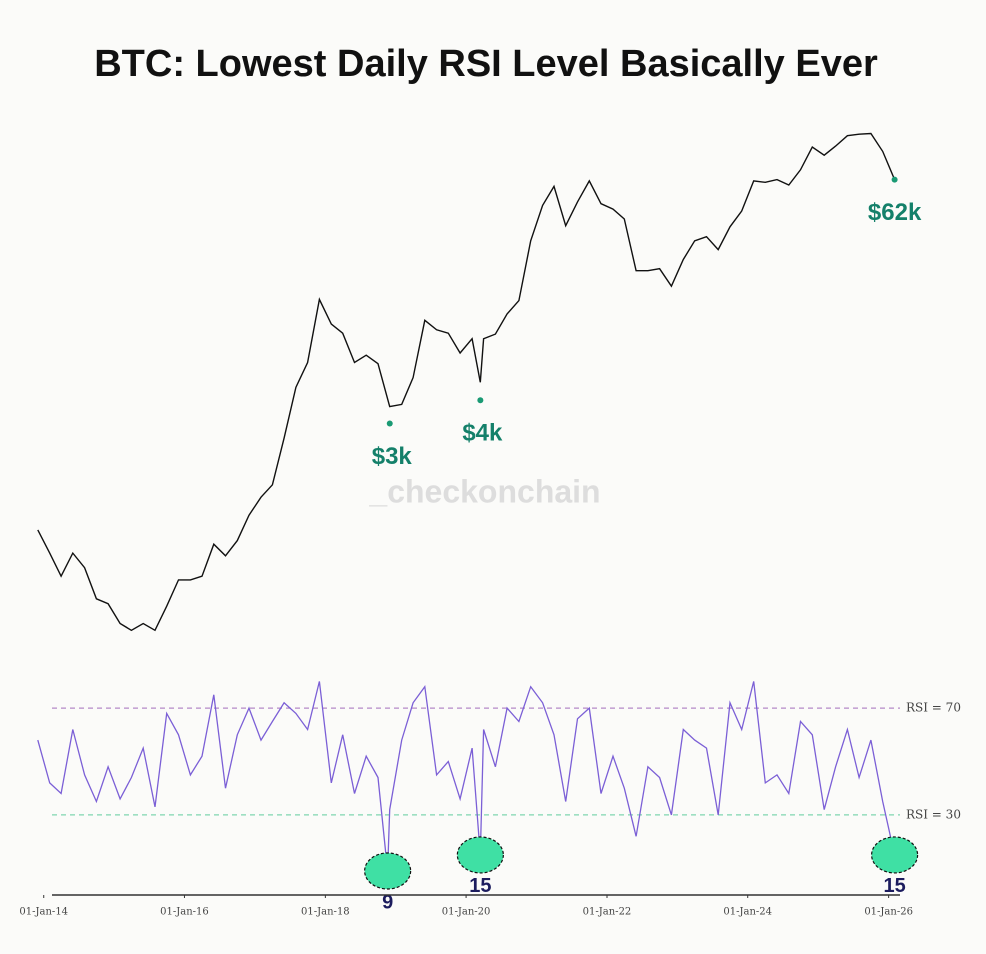 Image resolution: width=986 pixels, height=954 pixels. What do you see at coordinates (387, 902) in the screenshot?
I see `annotation-label: 9` at bounding box center [387, 902].